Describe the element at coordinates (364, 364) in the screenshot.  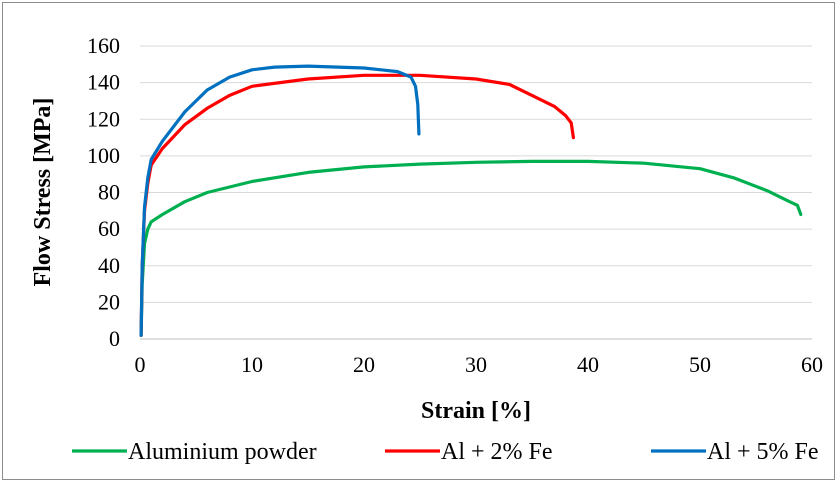
I see `x-tick-label: 20` at that location.